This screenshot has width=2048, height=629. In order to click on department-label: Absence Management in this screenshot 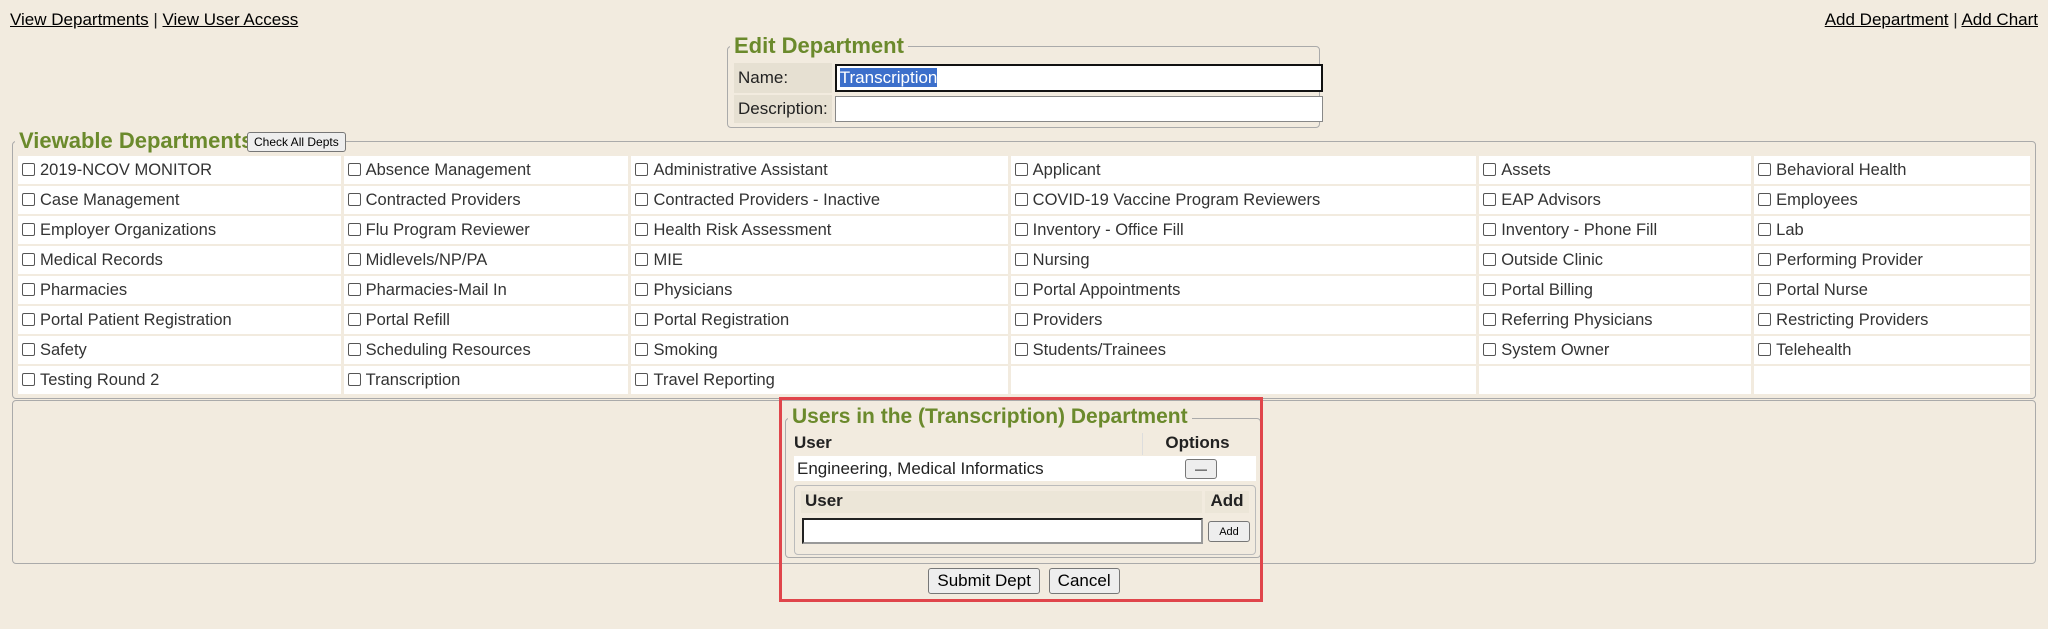, I will do `click(448, 169)`.